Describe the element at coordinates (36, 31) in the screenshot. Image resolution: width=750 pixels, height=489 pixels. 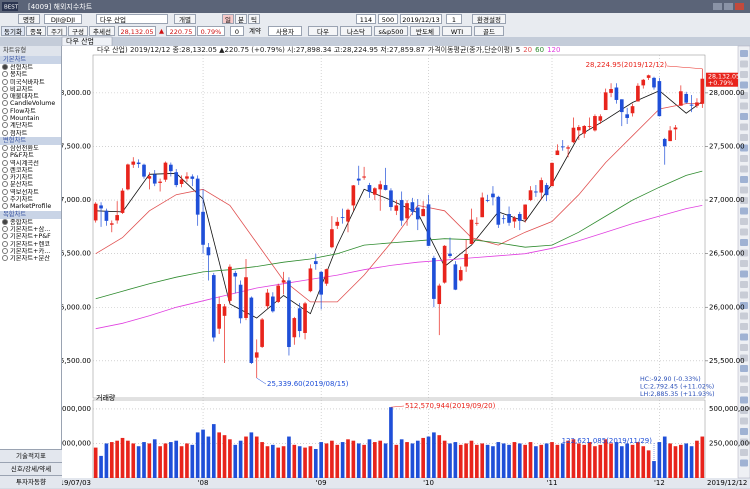
I see `item: 종목` at that location.